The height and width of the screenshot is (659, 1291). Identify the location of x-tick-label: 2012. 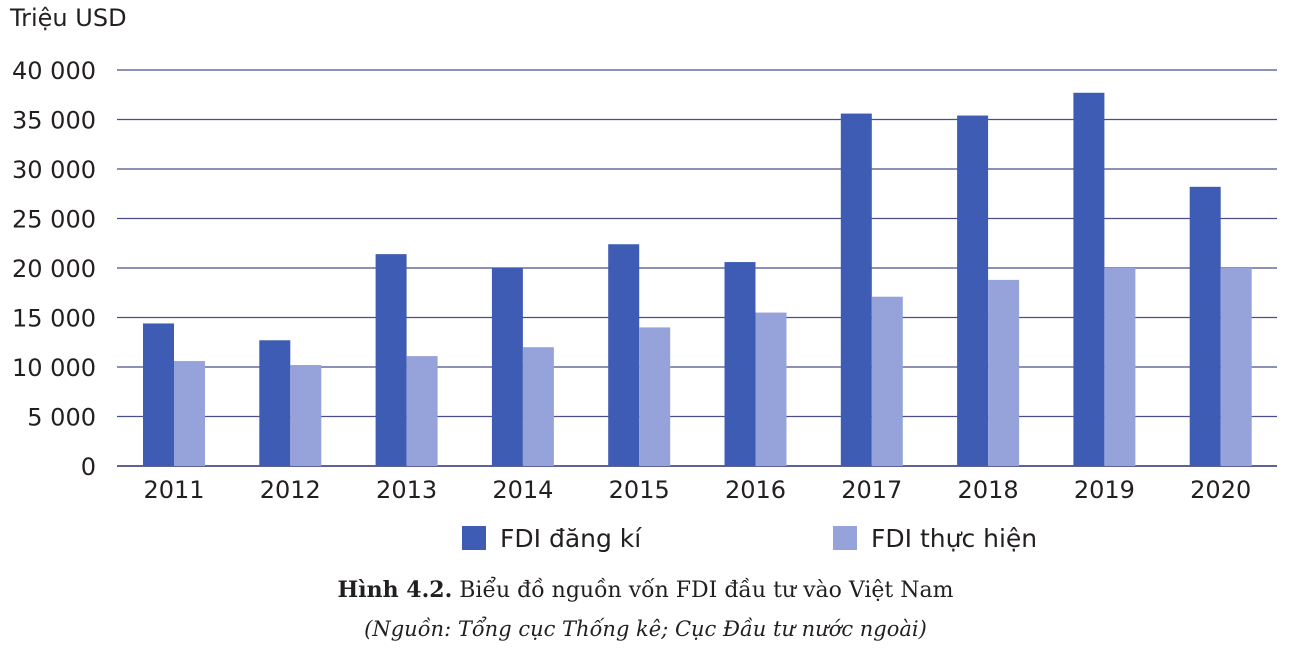
(290, 490).